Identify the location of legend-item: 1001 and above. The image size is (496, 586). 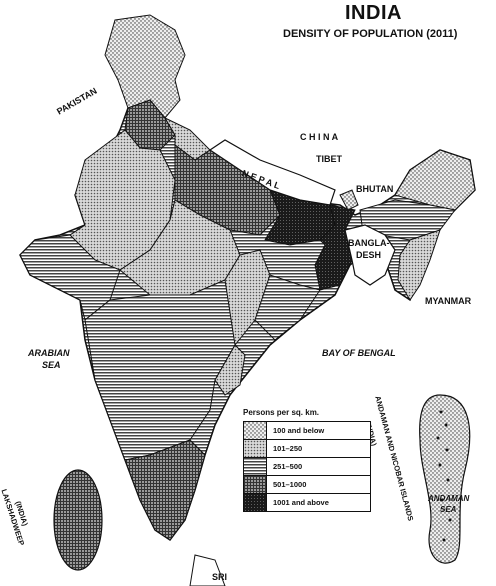
(307, 502).